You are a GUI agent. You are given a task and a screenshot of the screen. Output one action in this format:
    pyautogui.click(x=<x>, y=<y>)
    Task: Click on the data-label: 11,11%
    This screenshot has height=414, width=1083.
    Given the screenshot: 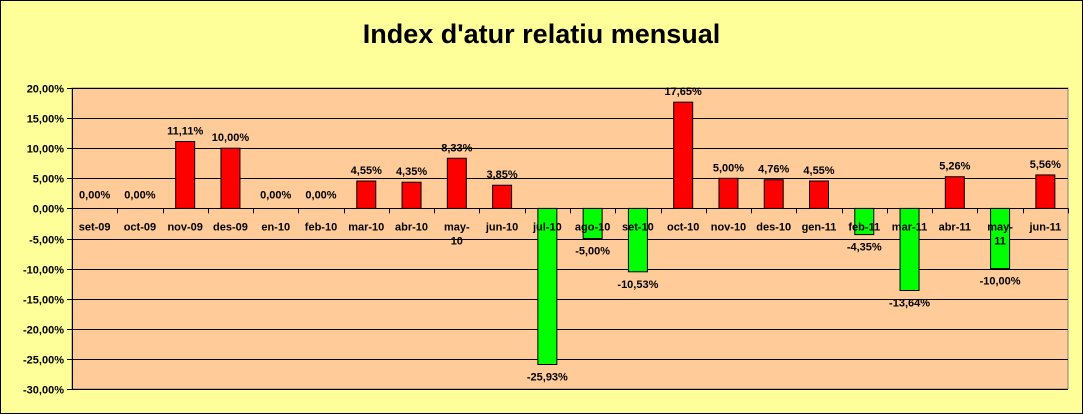 What is the action you would take?
    pyautogui.click(x=185, y=132)
    